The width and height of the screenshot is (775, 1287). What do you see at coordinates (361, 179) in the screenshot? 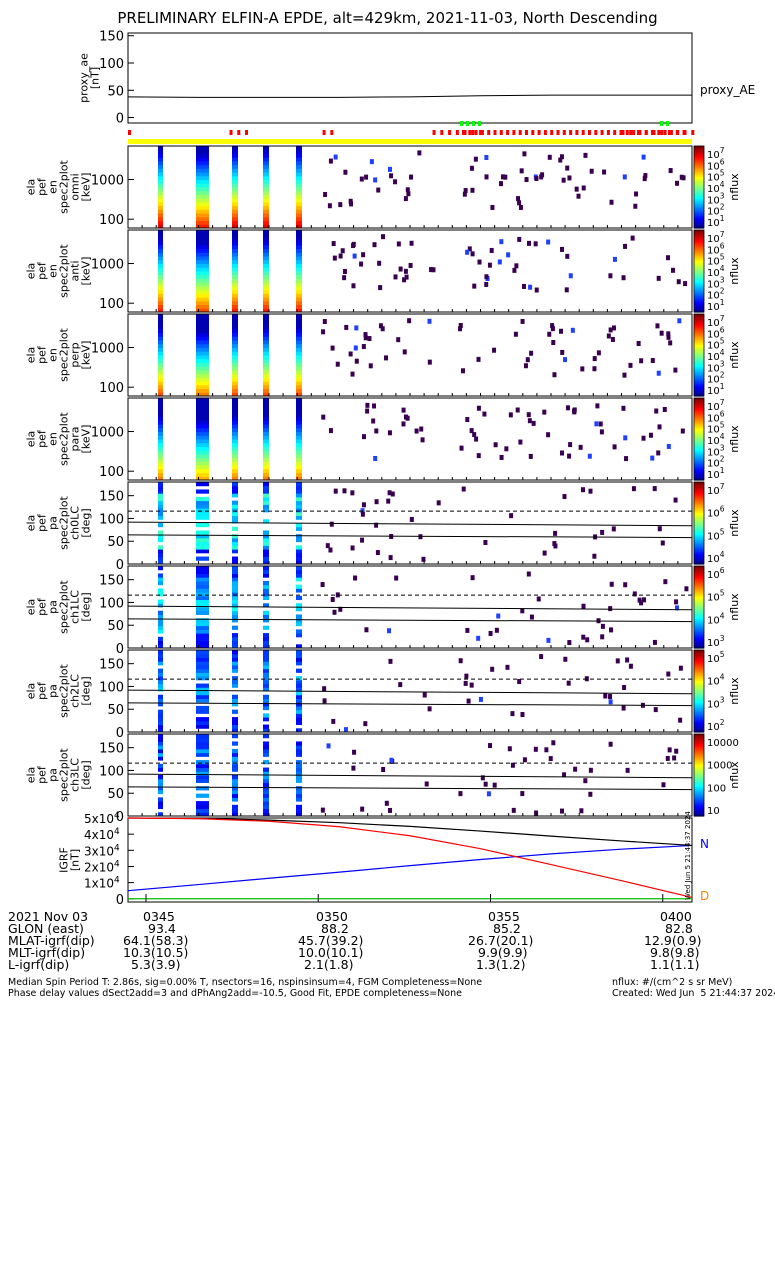
I see `en-omni-pixel` at bounding box center [361, 179].